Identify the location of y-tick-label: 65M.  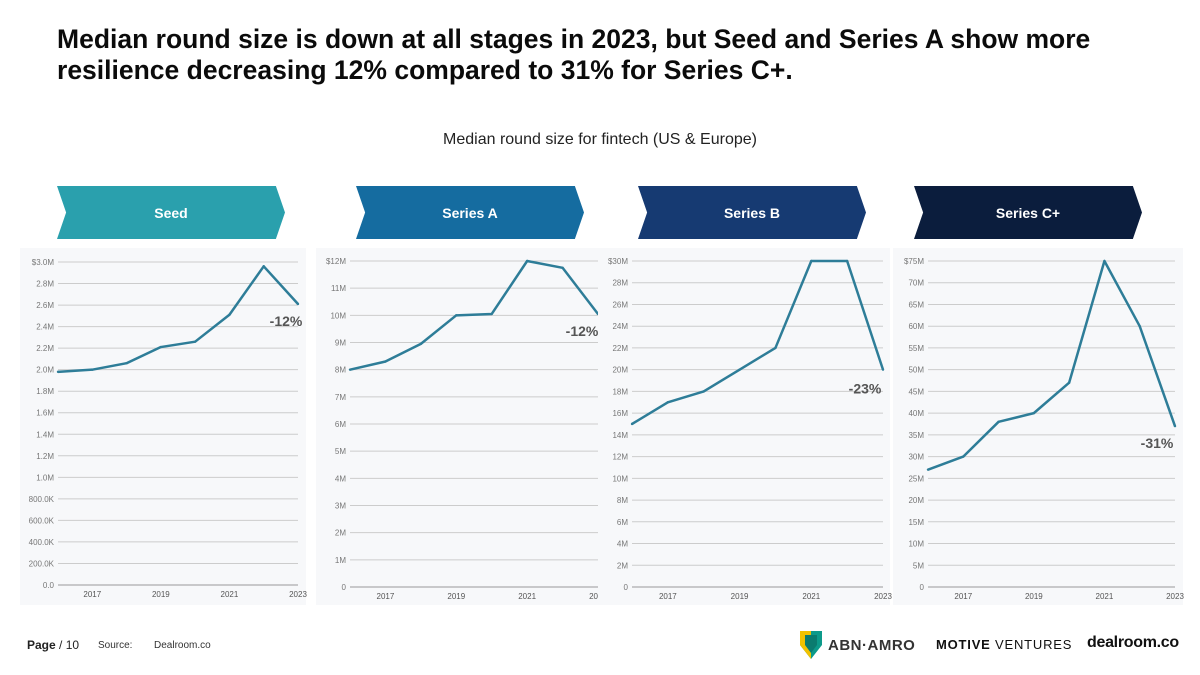
(916, 304).